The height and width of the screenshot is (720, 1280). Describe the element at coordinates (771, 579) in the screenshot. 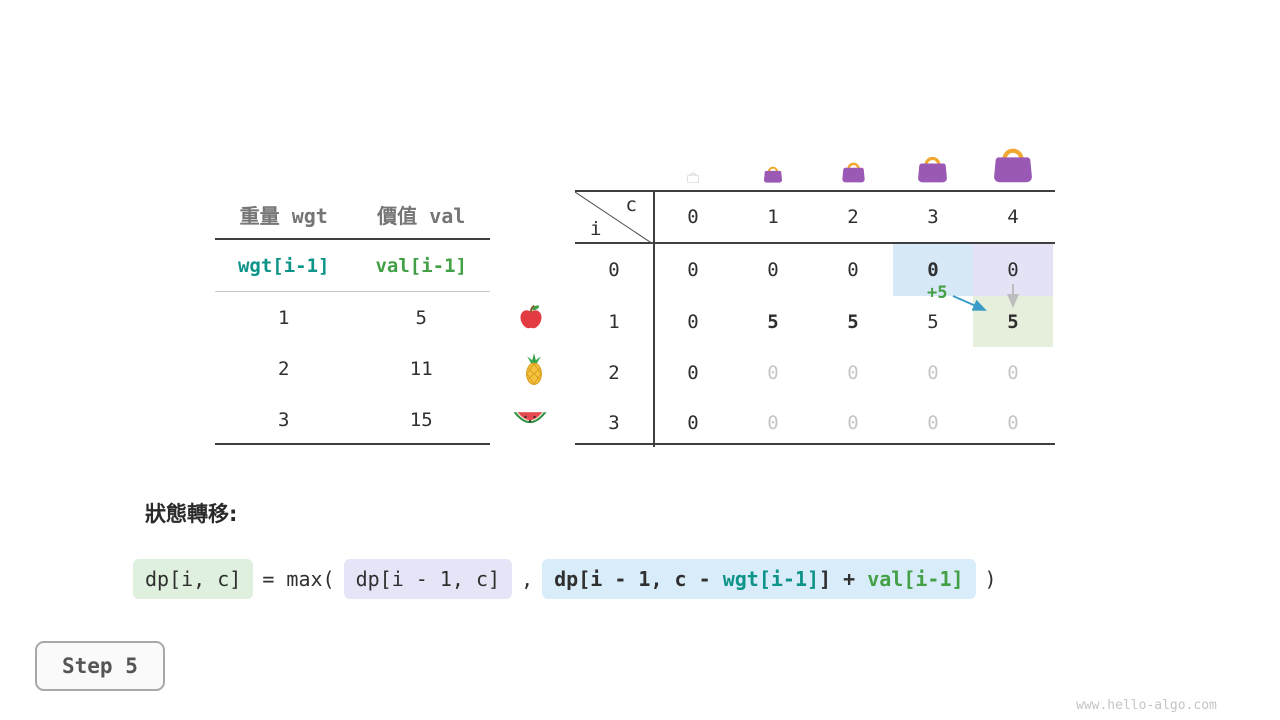

I see `take-term-wgt: wgt[i-1]` at that location.